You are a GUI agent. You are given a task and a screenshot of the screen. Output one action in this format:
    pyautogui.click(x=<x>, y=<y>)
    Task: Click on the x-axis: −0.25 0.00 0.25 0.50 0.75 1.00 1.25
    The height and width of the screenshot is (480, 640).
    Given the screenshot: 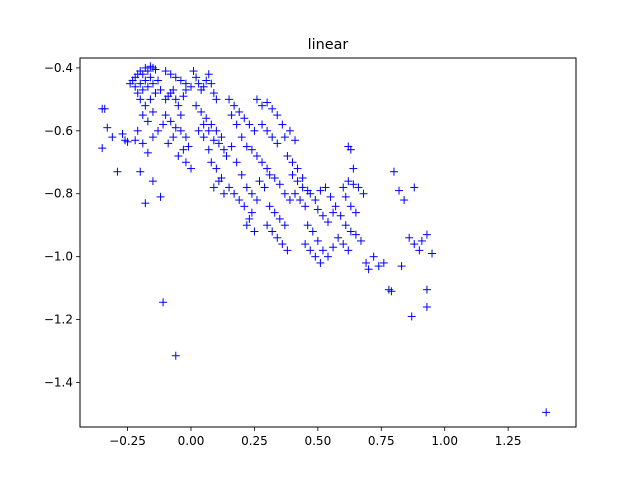 What is the action you would take?
    pyautogui.click(x=315, y=437)
    